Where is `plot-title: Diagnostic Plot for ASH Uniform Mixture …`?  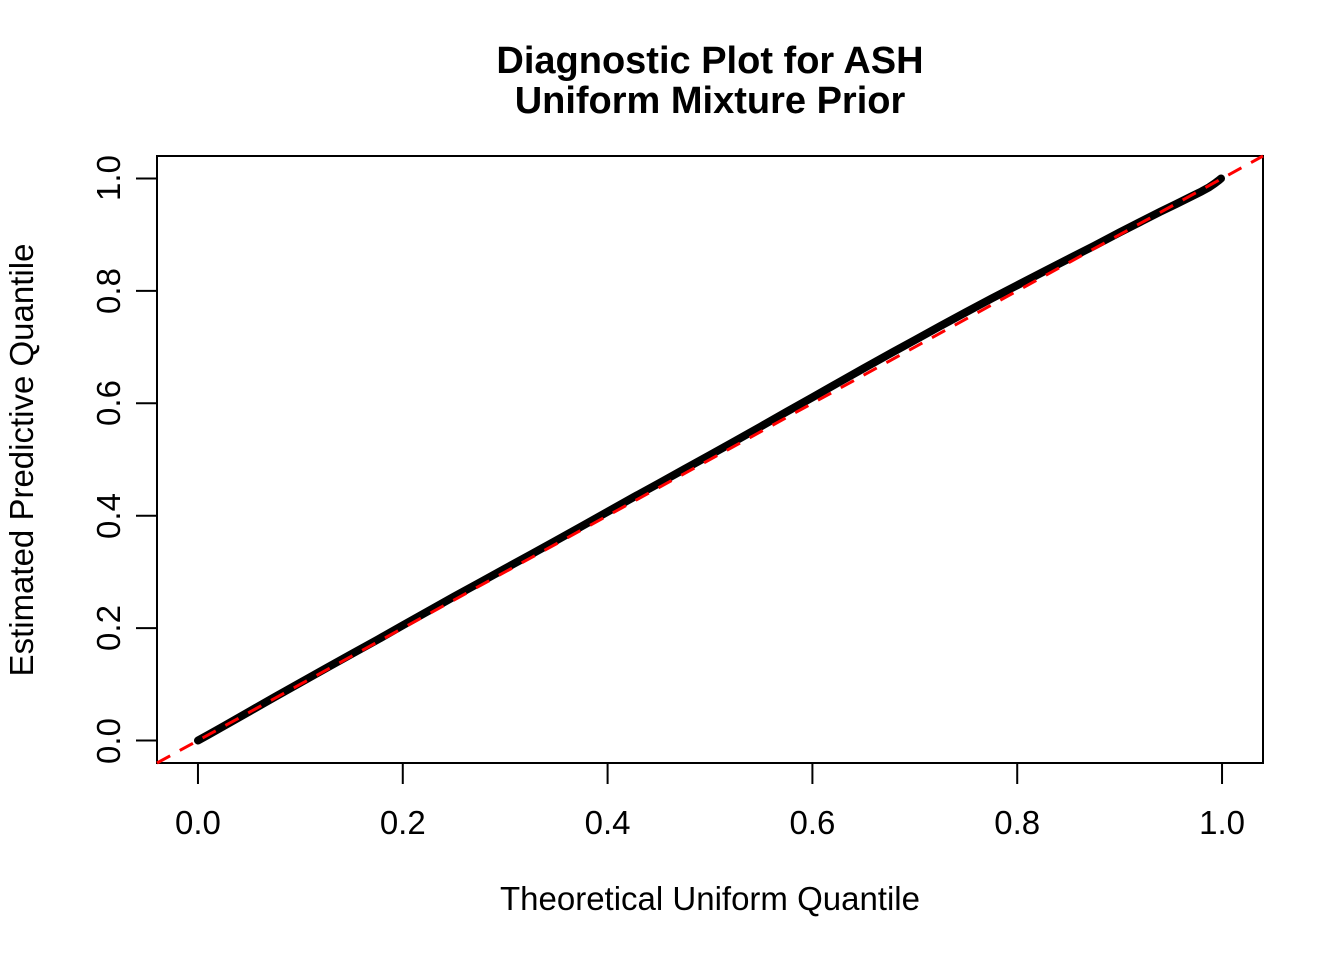
plot-title: Diagnostic Plot for ASH Uniform Mixture … is located at coordinates (710, 81).